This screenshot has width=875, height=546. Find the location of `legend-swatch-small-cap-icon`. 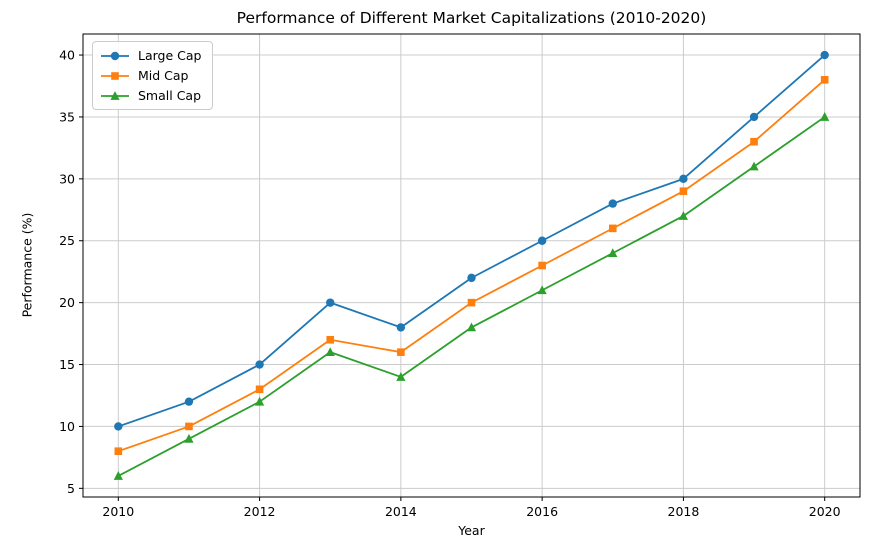

legend-swatch-small-cap-icon is located at coordinates (115, 95).